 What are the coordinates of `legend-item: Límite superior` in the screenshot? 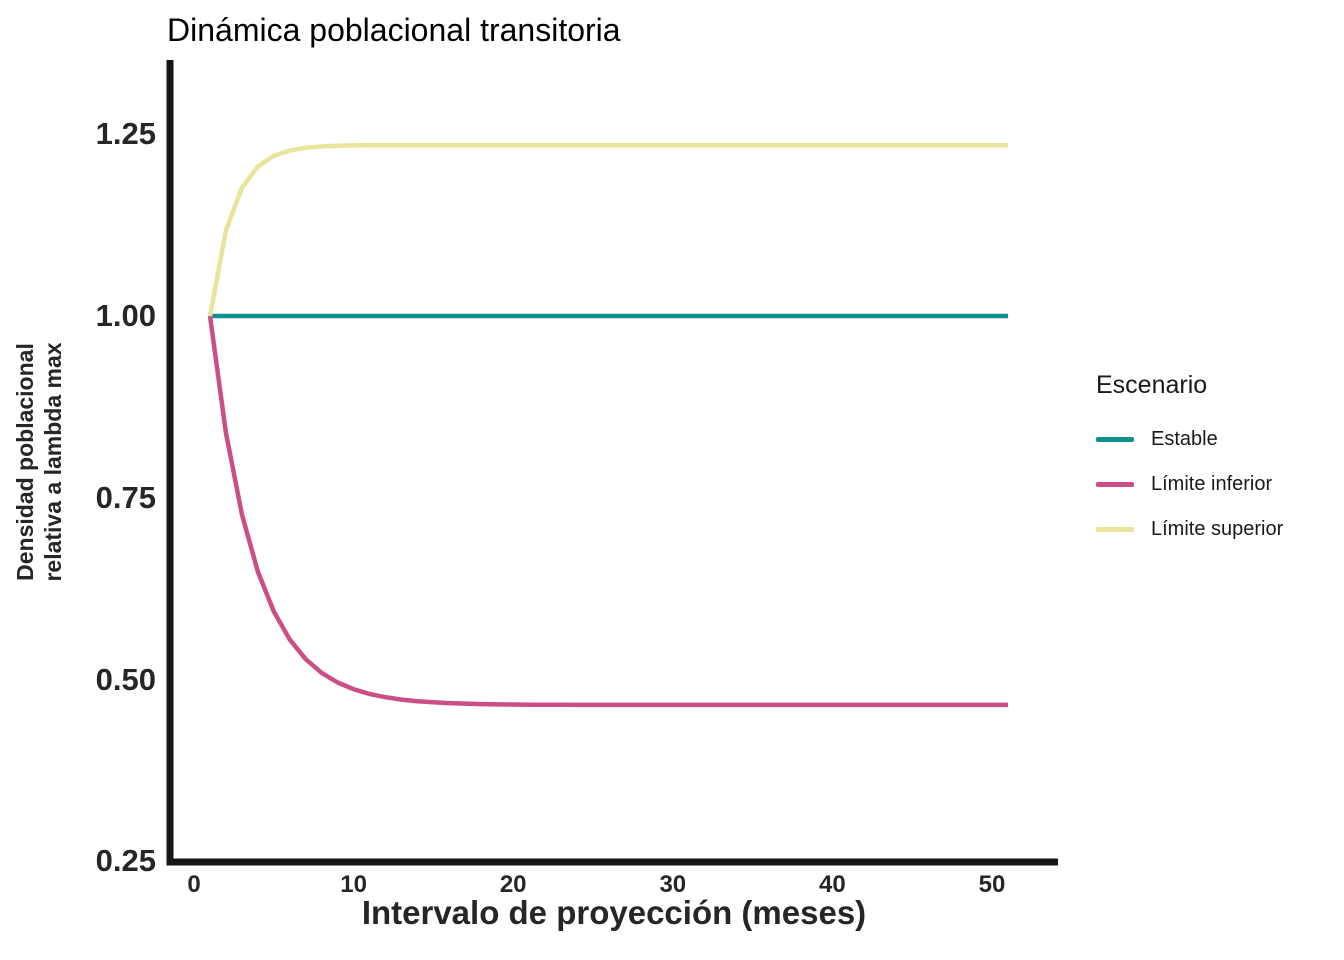 It's located at (1189, 529).